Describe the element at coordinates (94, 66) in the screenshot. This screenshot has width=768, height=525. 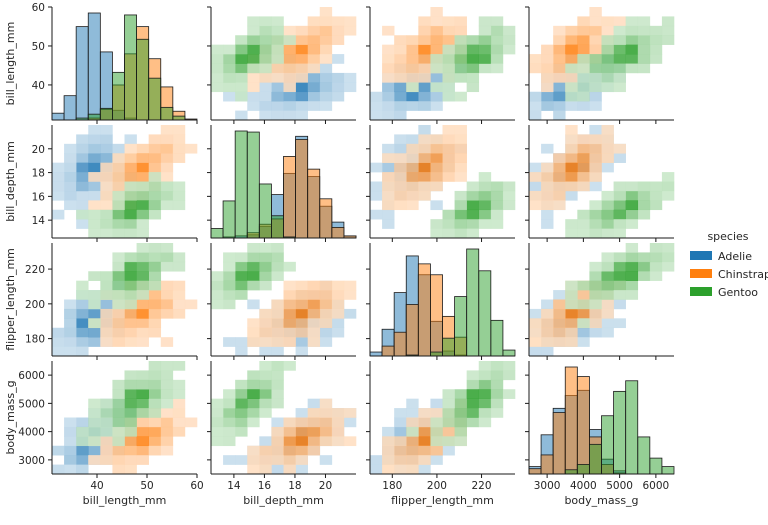
I see `hist-bar-adelie` at that location.